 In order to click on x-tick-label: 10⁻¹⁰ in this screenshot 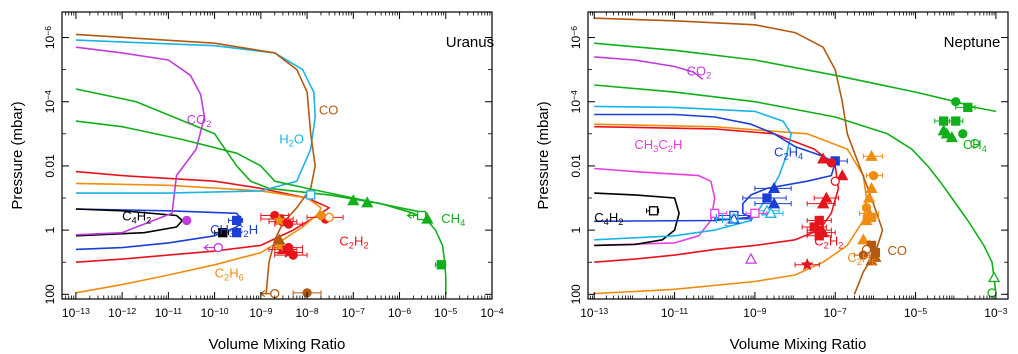, I will do `click(215, 313)`.